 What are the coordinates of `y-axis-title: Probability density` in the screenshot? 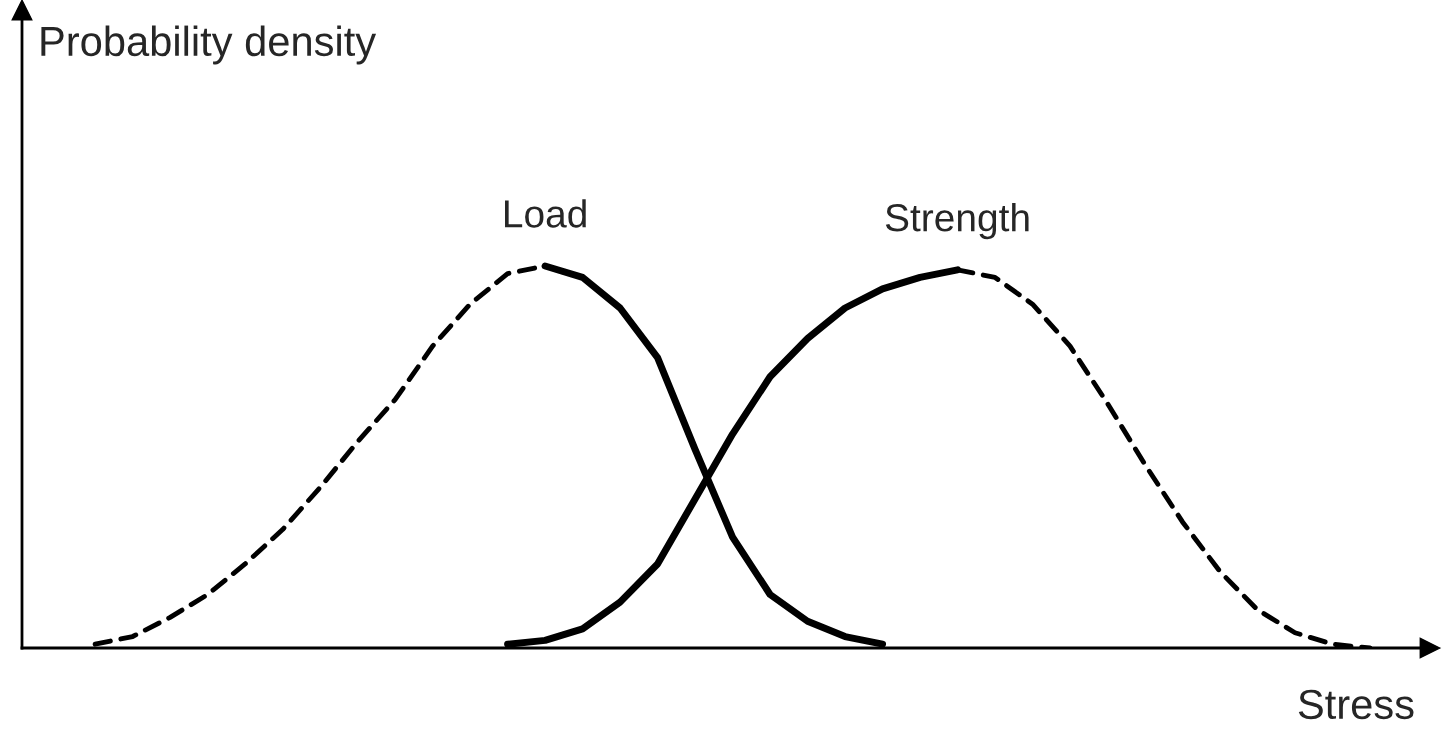 It's located at (209, 45).